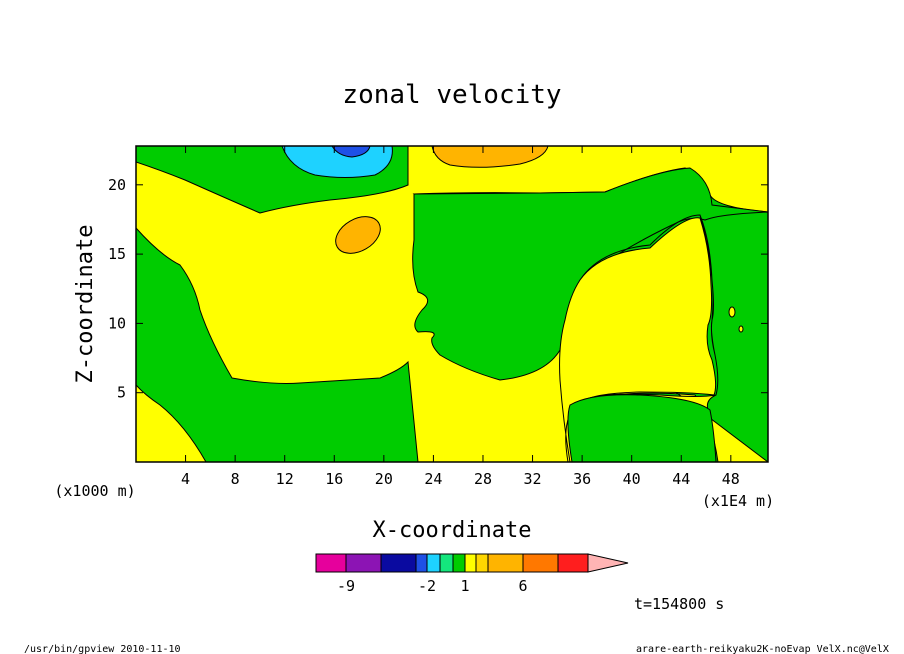  I want to click on x-unit-left: (x1000 m), so click(94, 491).